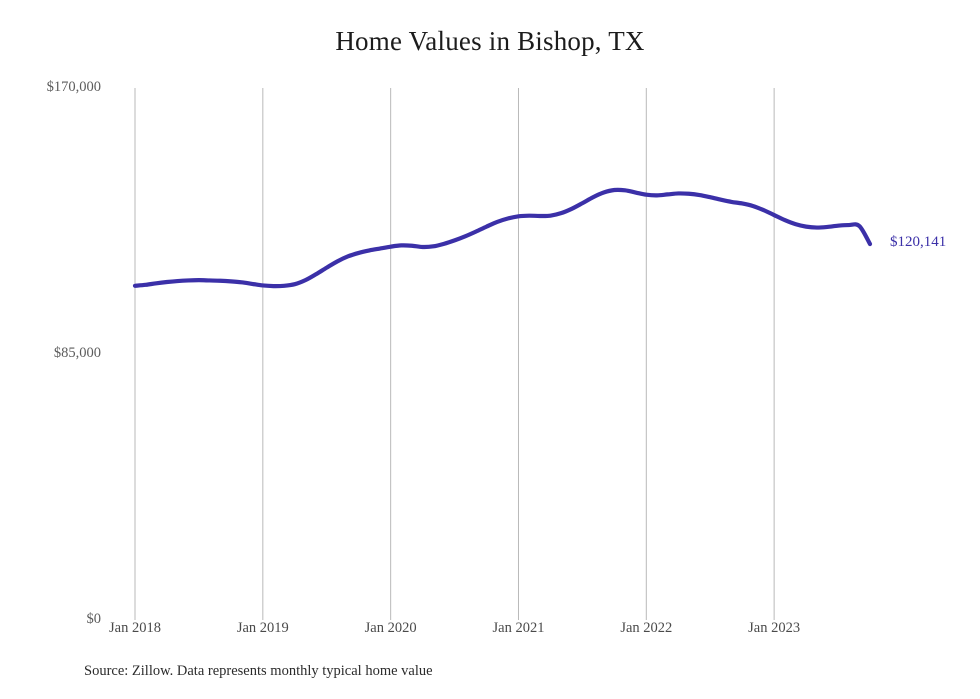 This screenshot has height=699, width=980. Describe the element at coordinates (262, 628) in the screenshot. I see `x-axis-tick-label: Jan 2019` at that location.